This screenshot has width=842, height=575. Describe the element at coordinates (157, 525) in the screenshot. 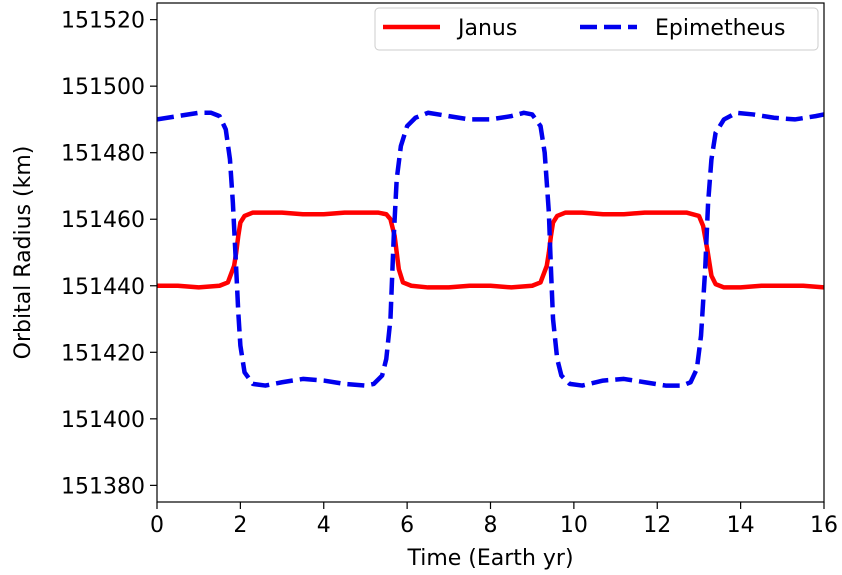

I see `x-tick-label: 0` at that location.